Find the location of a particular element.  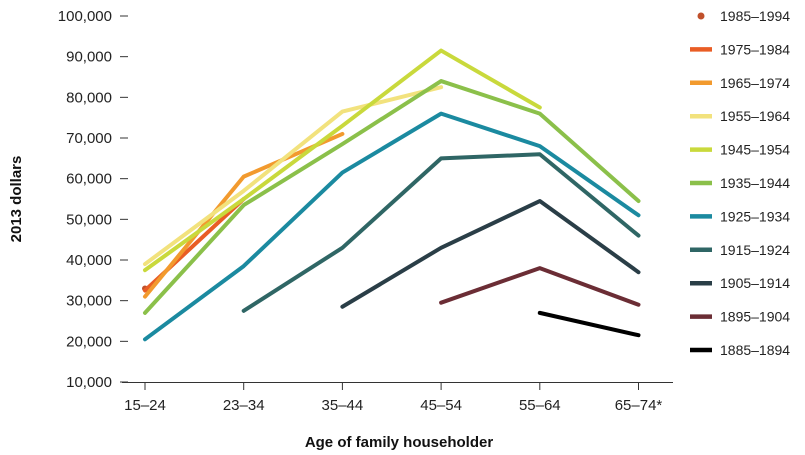

x-axis: 15–24 23–34 35–44 45–54 55–64 65–74* is located at coordinates (397, 398).